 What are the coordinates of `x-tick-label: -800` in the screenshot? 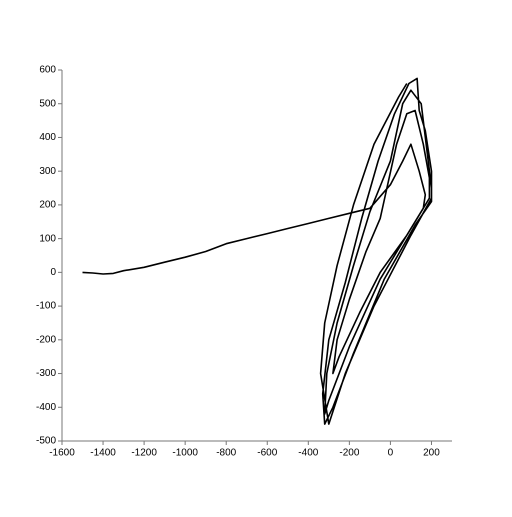 It's located at (226, 453).